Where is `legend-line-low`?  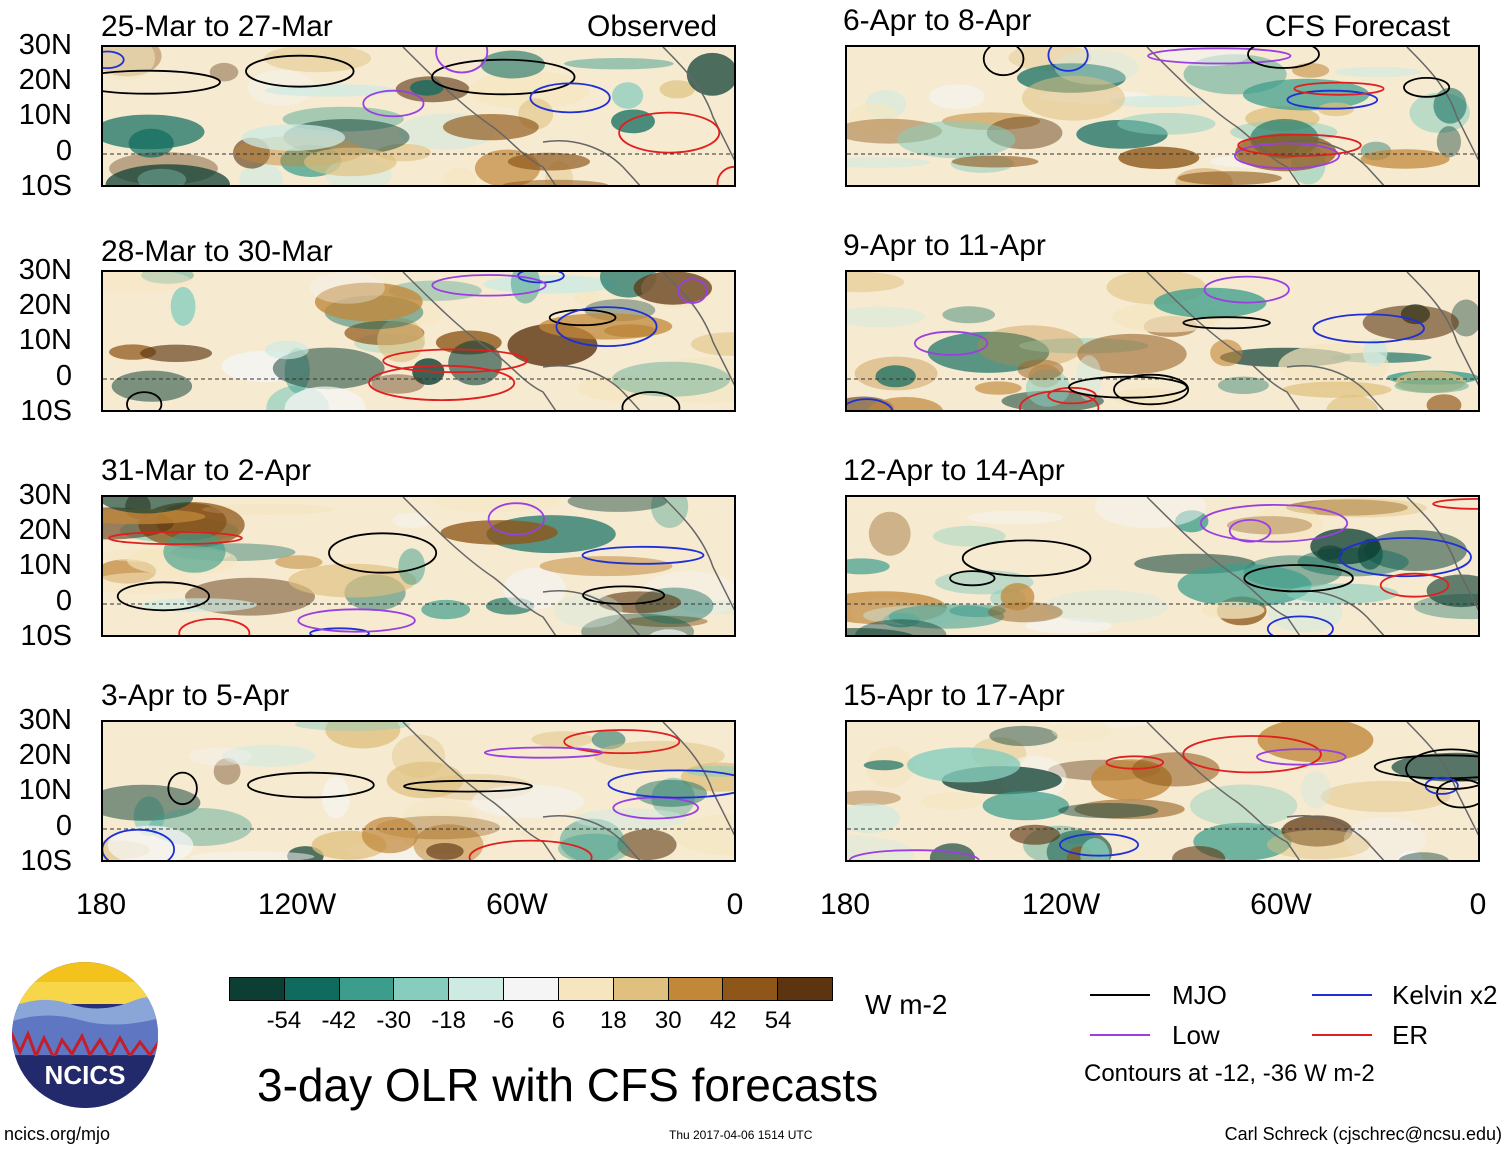
legend-line-low is located at coordinates (1120, 1035).